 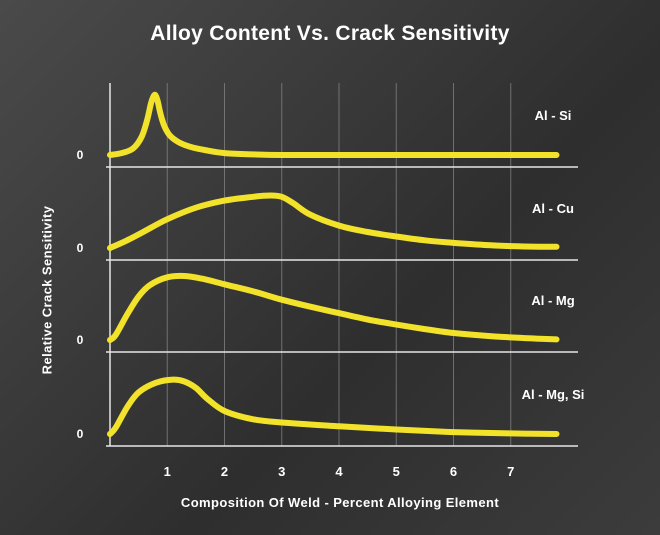 What do you see at coordinates (510, 471) in the screenshot?
I see `x-tick-label: 7` at bounding box center [510, 471].